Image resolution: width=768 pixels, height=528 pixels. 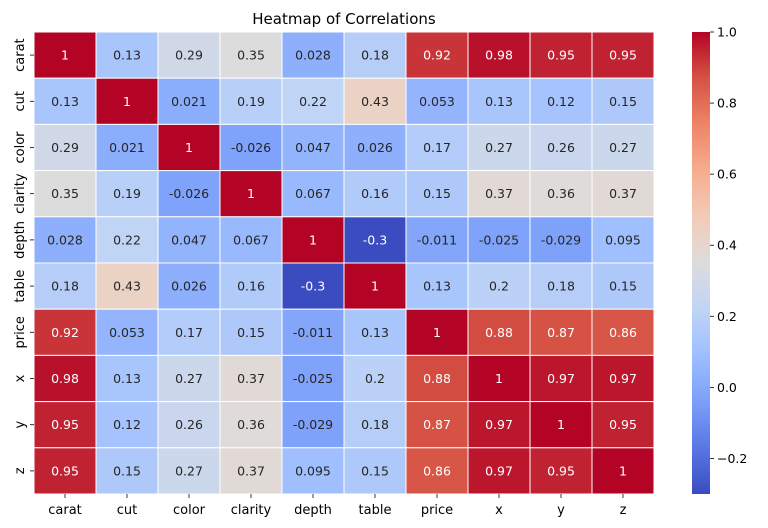 I want to click on cell-annotation: 0.19, so click(x=251, y=101).